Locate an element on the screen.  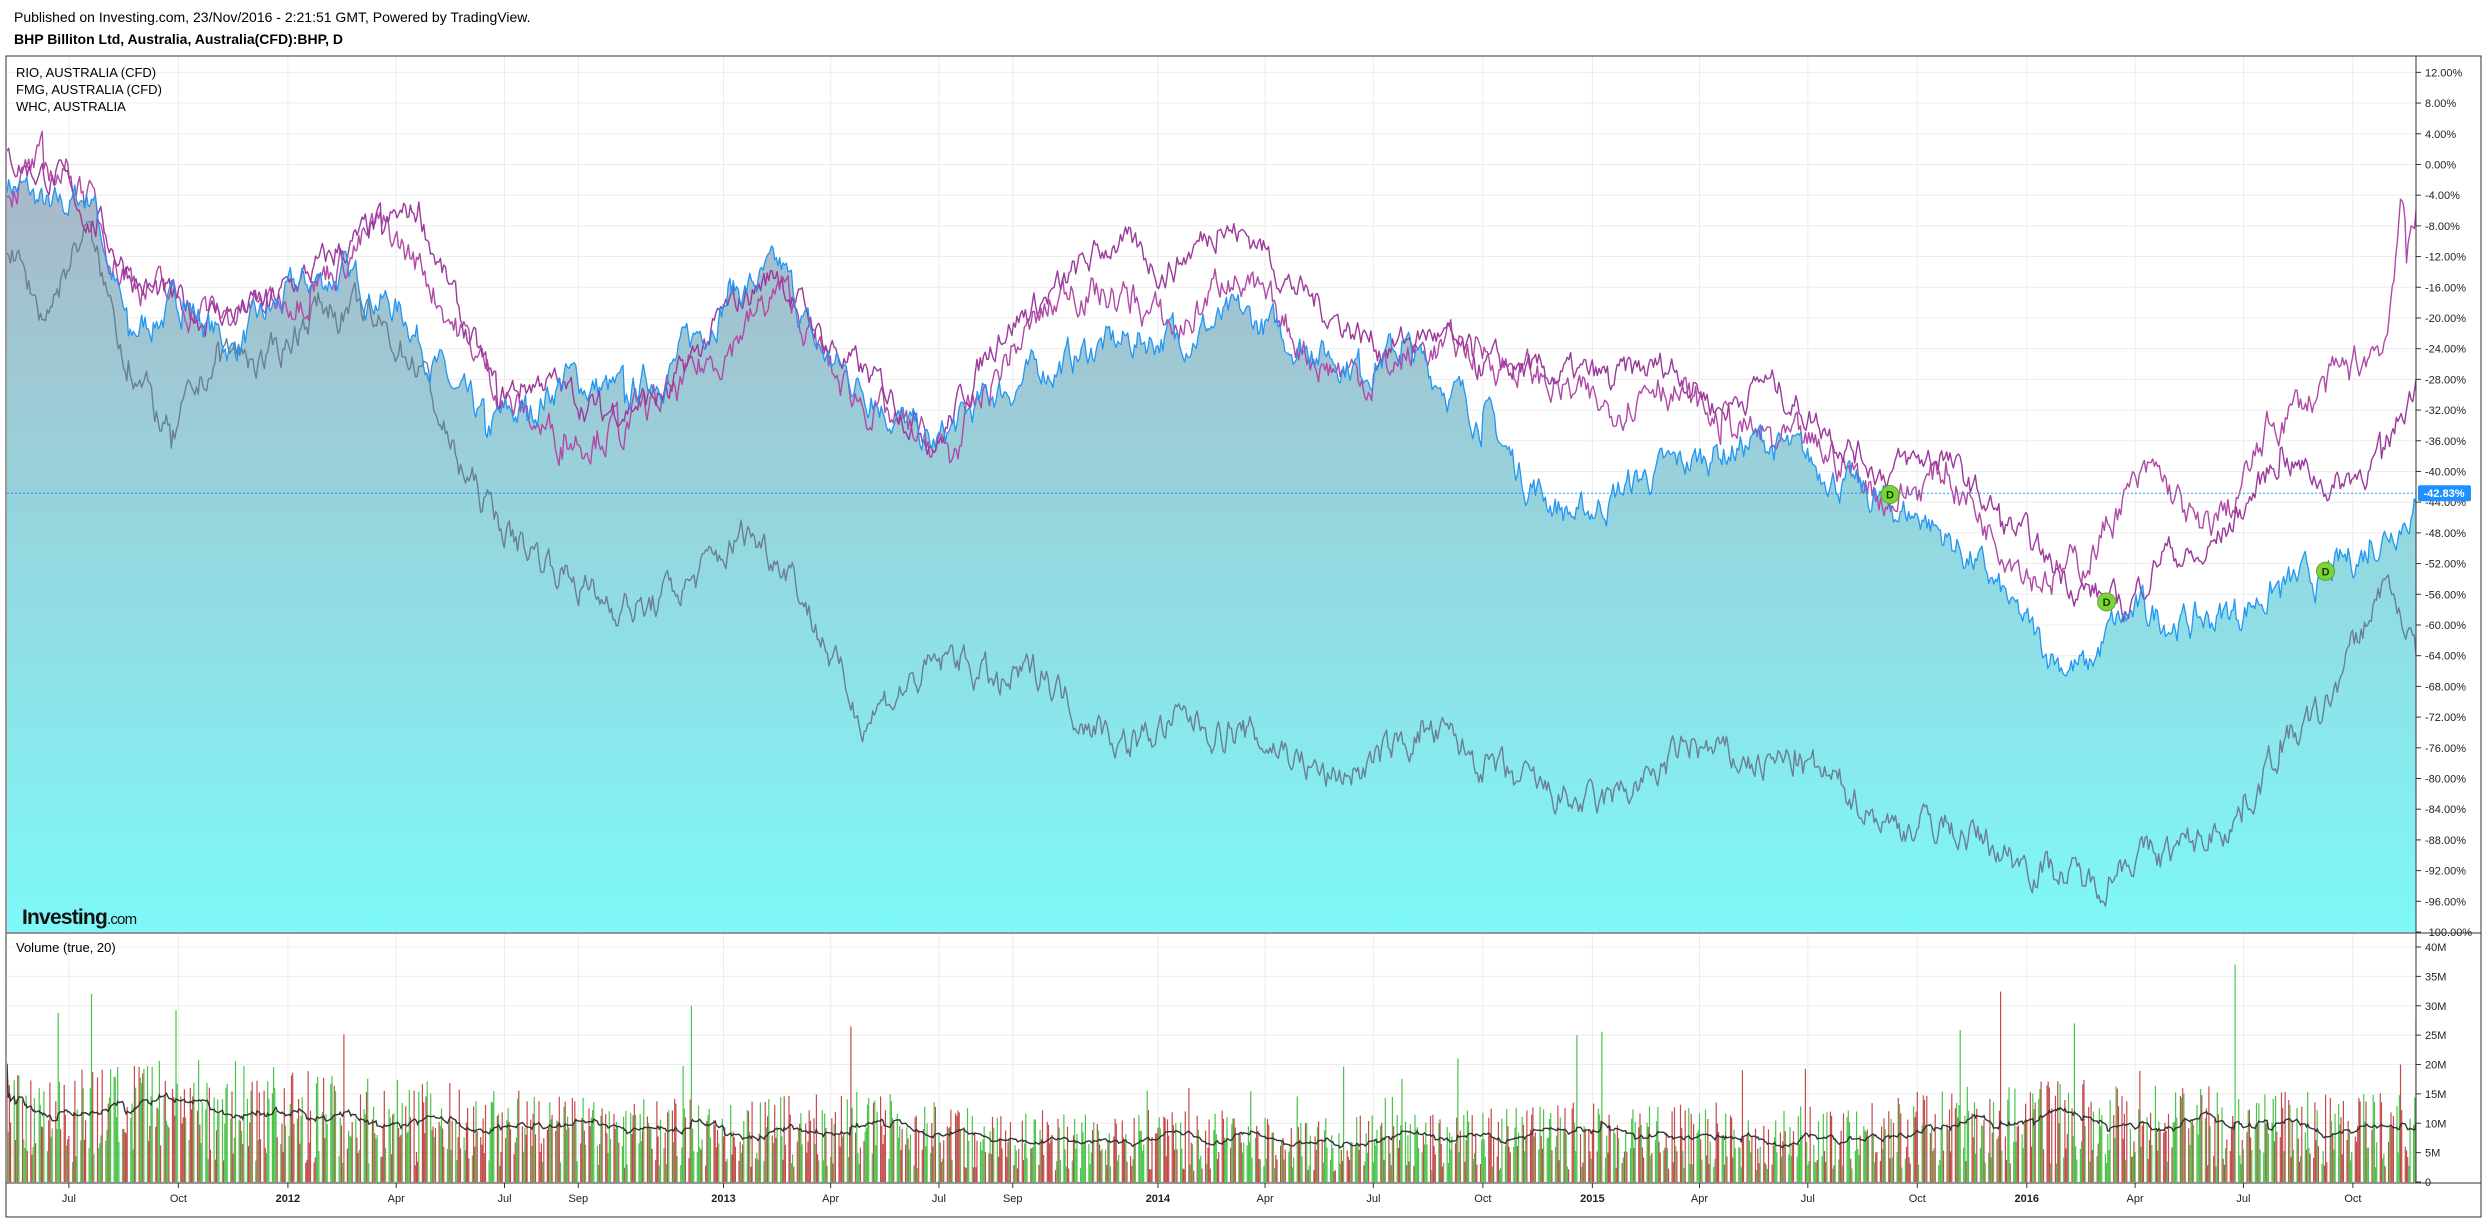
y-tick-label: -28.00% is located at coordinates (2445, 380).